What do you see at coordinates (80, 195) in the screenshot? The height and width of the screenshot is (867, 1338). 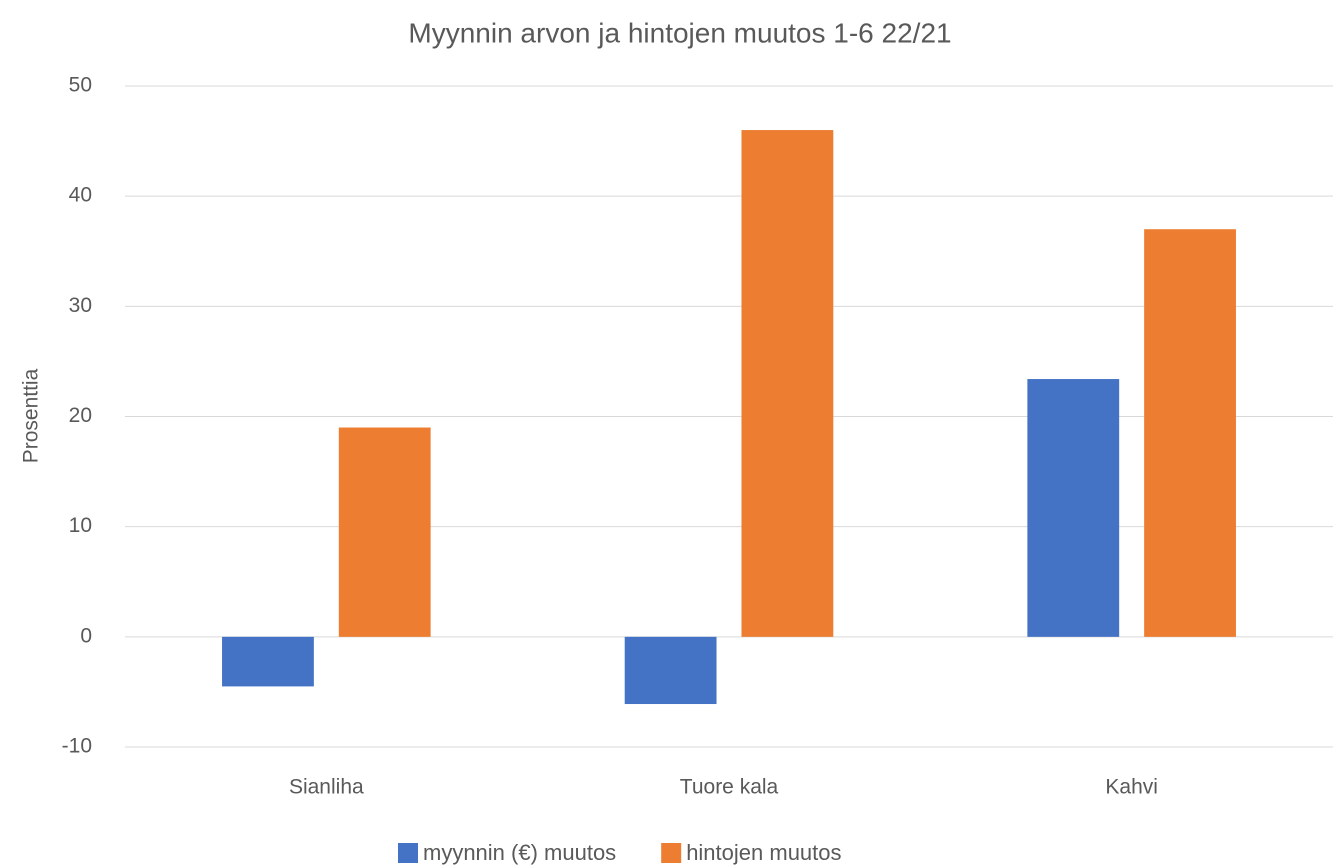 I see `y-tick-label: 40` at bounding box center [80, 195].